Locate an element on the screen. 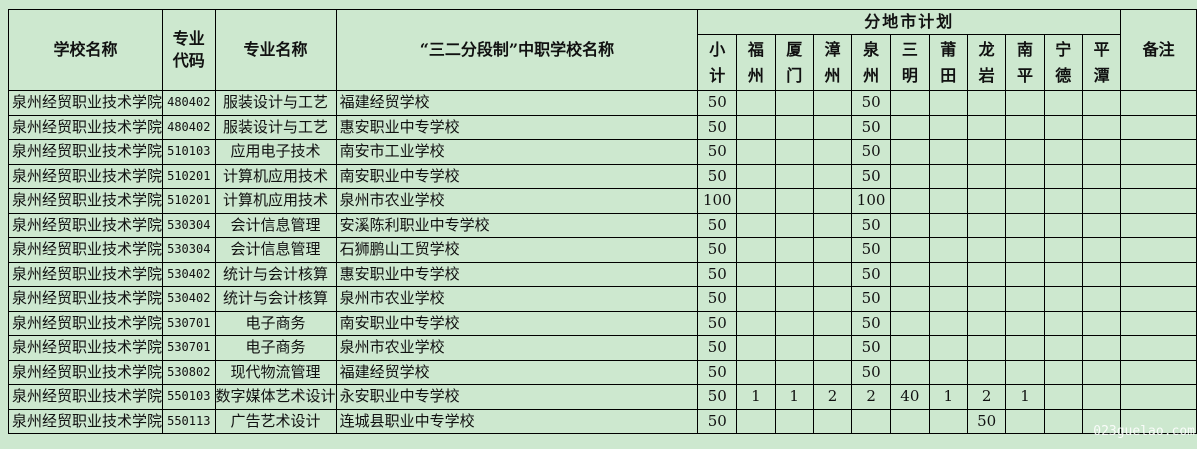  major-cell: 会计信息管理 is located at coordinates (275, 225).